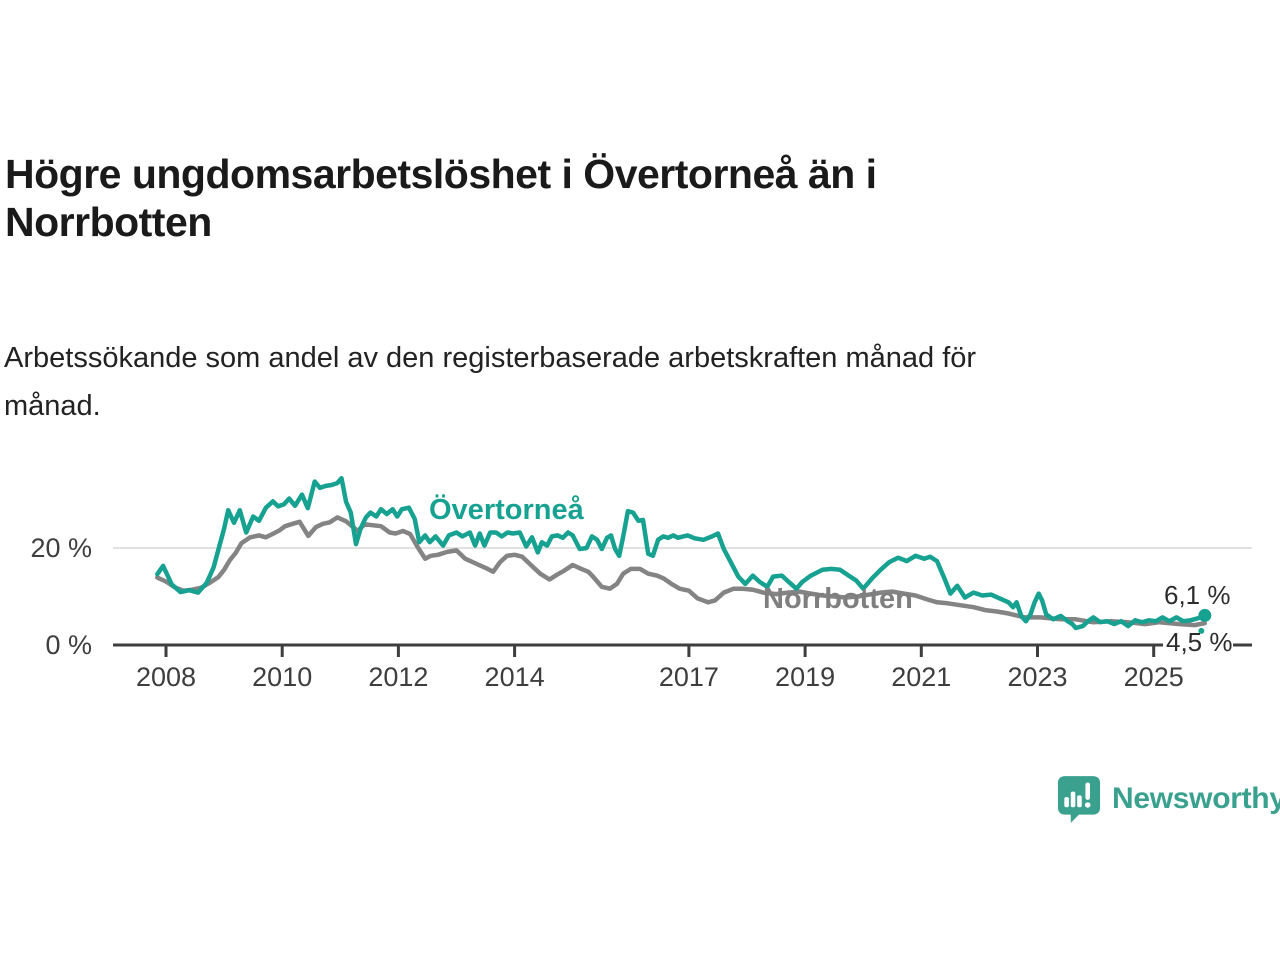 The image size is (1280, 960). What do you see at coordinates (52, 406) in the screenshot?
I see `chart-subtitle-line-2: månad.` at bounding box center [52, 406].